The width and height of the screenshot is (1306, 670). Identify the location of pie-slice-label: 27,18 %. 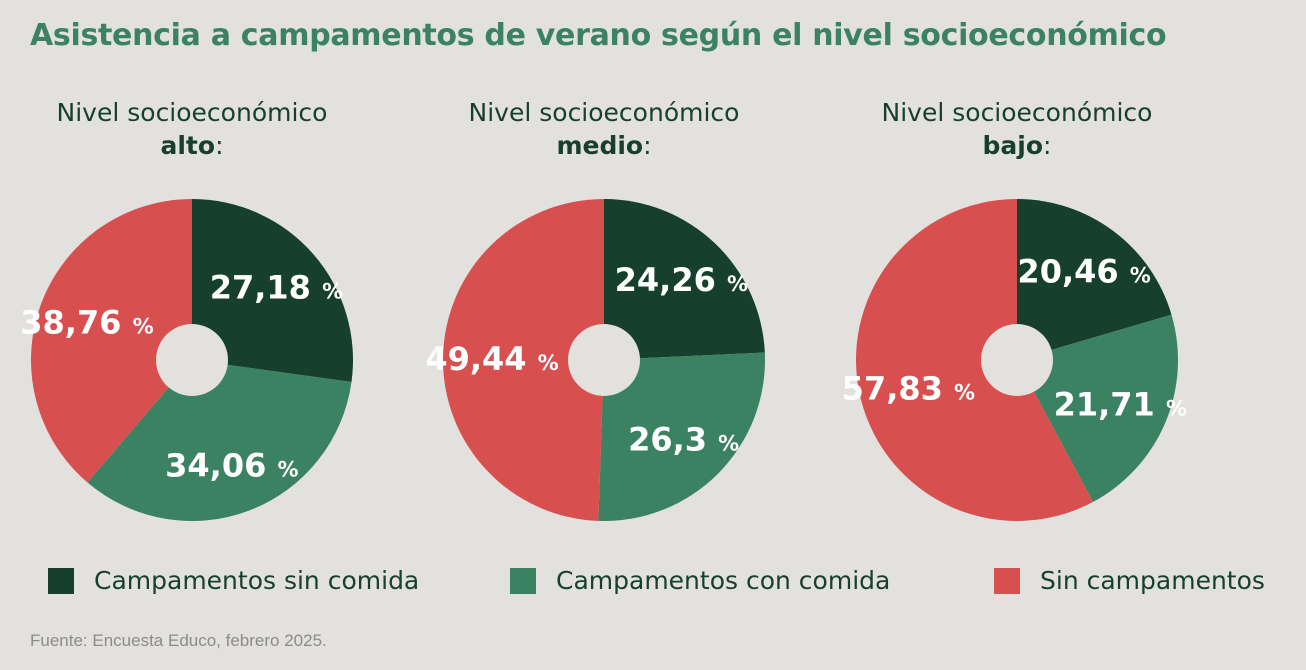
(276, 287).